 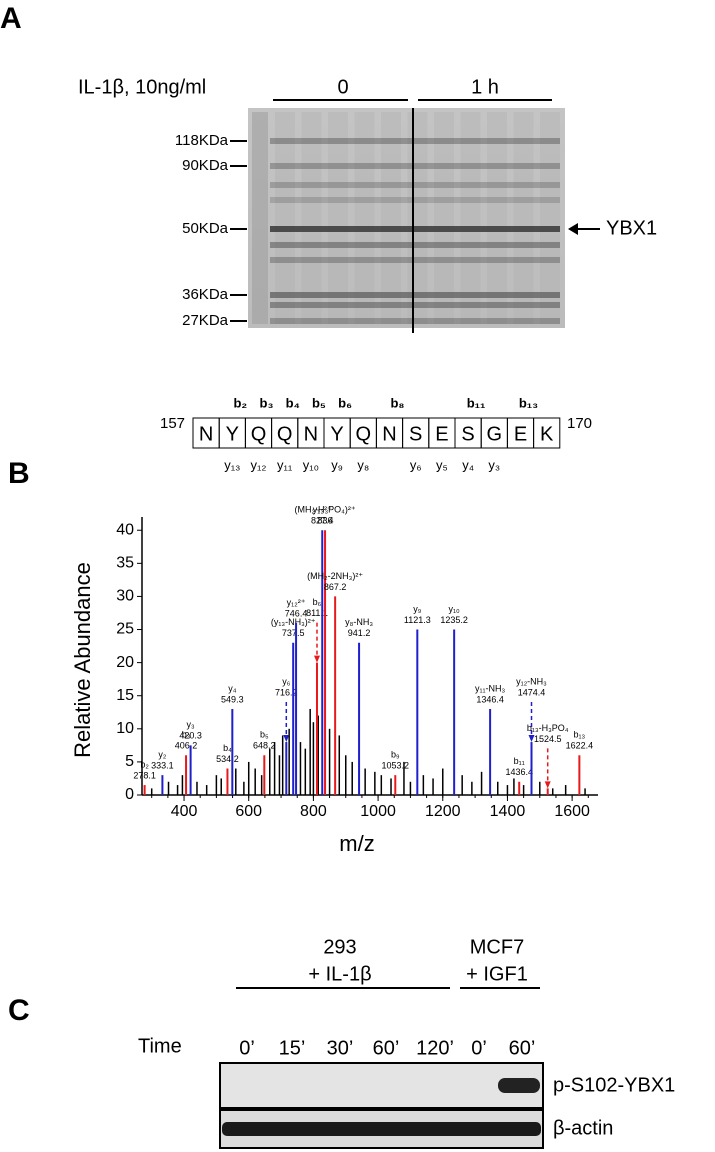 What do you see at coordinates (479, 1048) in the screenshot?
I see `lane-label: 0’` at bounding box center [479, 1048].